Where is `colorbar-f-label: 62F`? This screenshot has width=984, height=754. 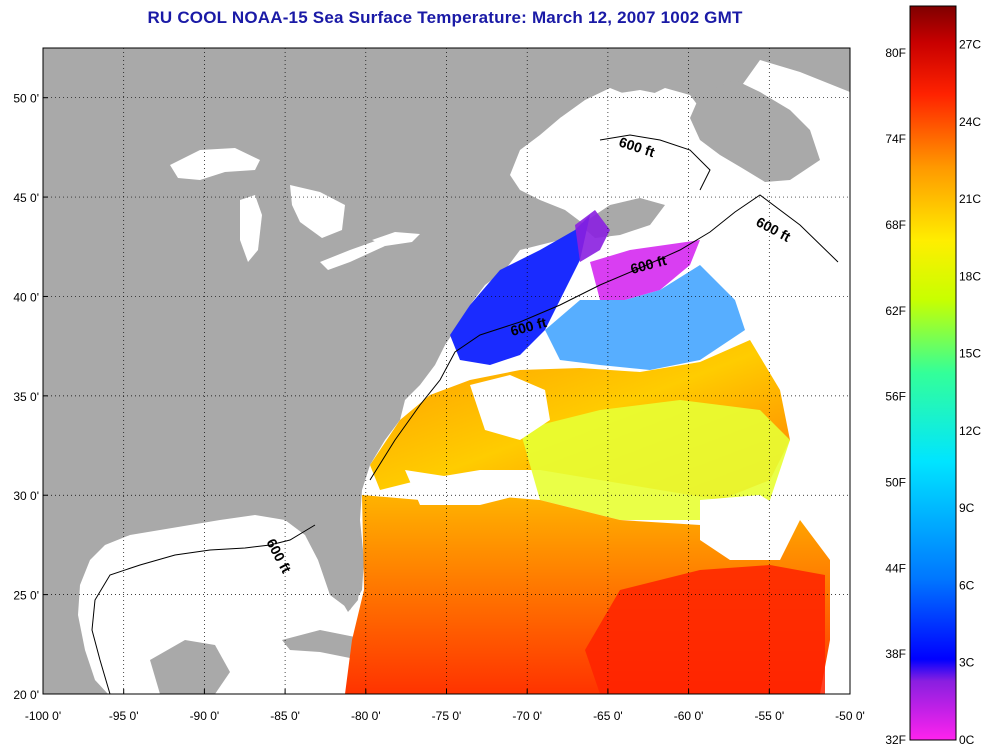
colorbar-f-label: 62F is located at coordinates (895, 311).